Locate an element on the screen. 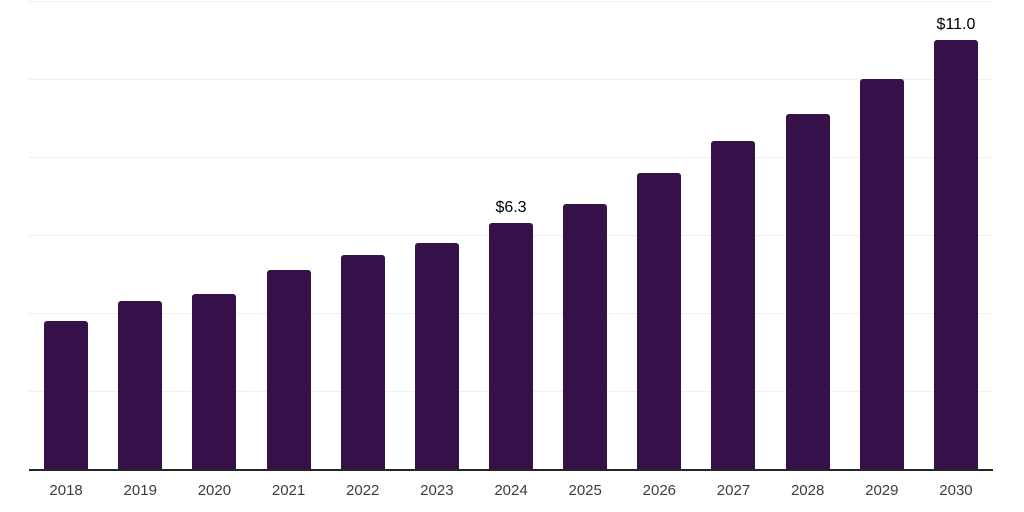 The height and width of the screenshot is (512, 1024). bar-value-label-2030: $11.0 is located at coordinates (956, 24).